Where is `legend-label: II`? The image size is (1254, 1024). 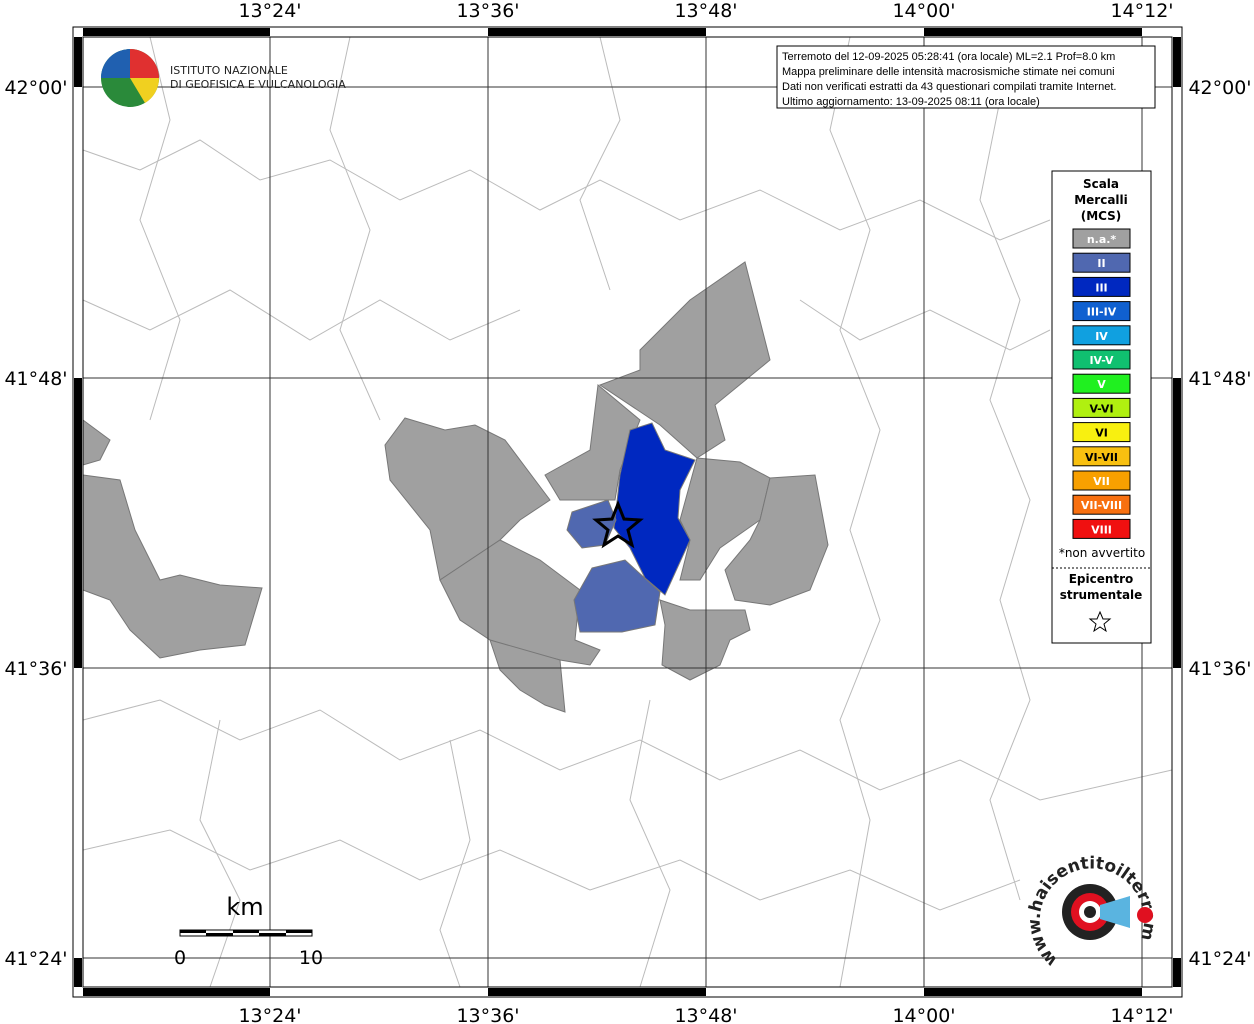 legend-label: II is located at coordinates (1101, 263).